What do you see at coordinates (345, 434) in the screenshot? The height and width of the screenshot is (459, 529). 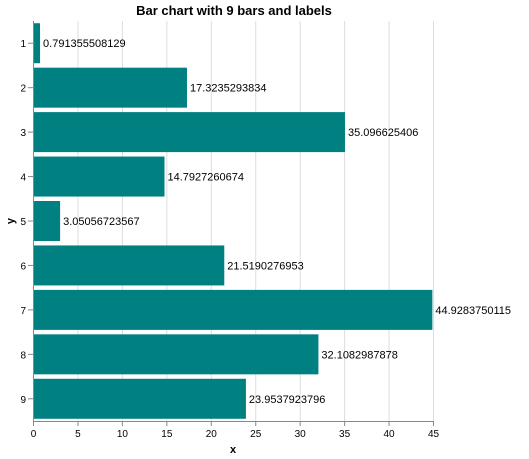 I see `x-tick-label-35: 35` at bounding box center [345, 434].